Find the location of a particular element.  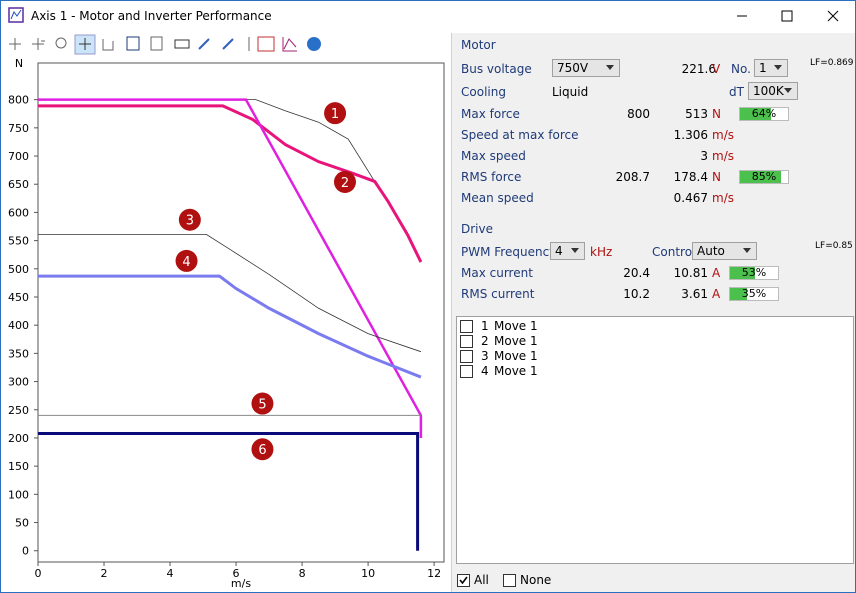

tool-cursor is located at coordinates (15, 44).